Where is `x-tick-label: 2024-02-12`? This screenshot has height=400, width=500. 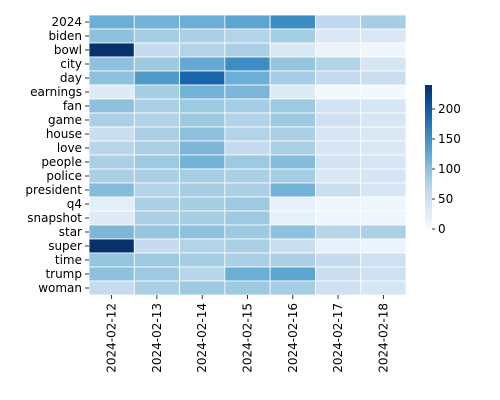
x-tick-label: 2024-02-12 is located at coordinates (112, 338).